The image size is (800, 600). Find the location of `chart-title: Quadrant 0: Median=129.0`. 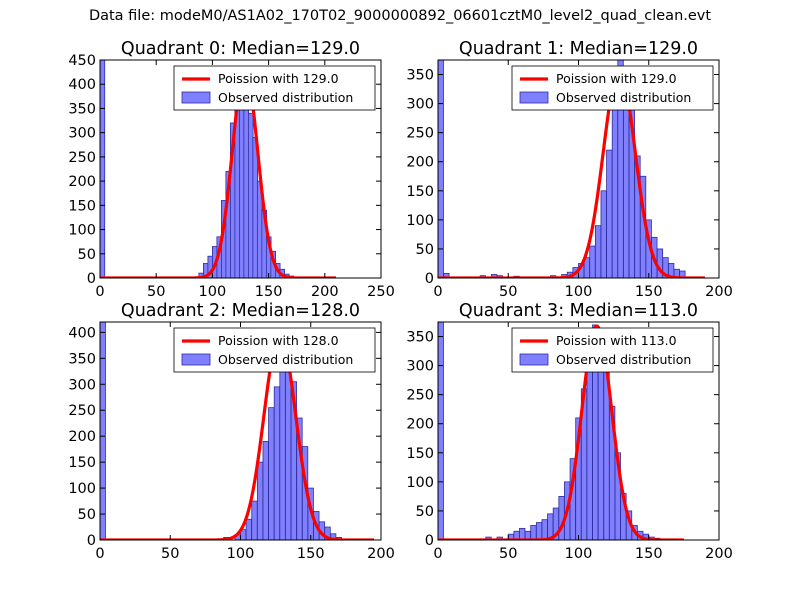

chart-title: Quadrant 0: Median=129.0 is located at coordinates (240, 49).